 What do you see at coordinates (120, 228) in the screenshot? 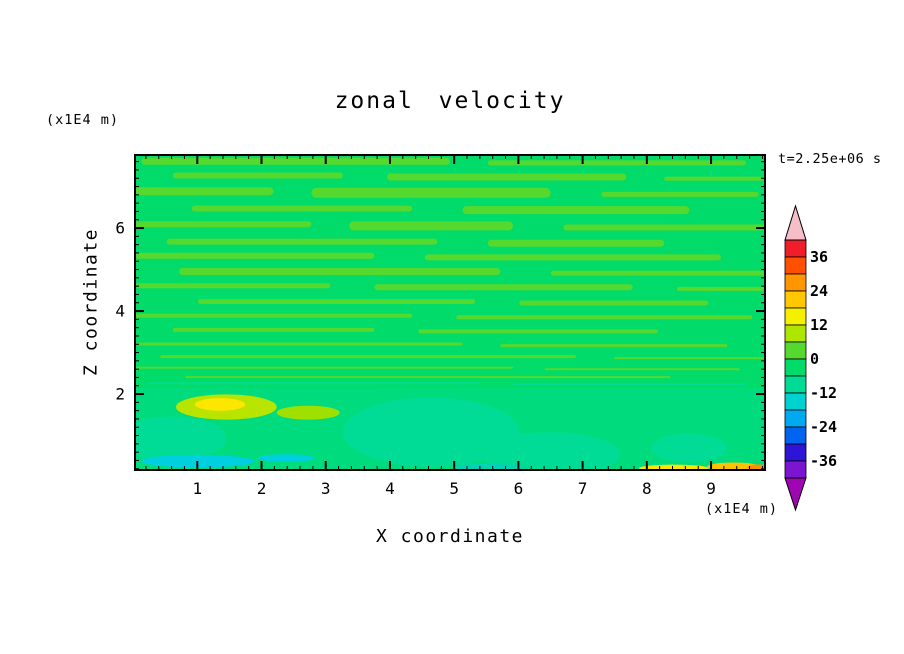
I see `y-tick-label: 6` at bounding box center [120, 228].